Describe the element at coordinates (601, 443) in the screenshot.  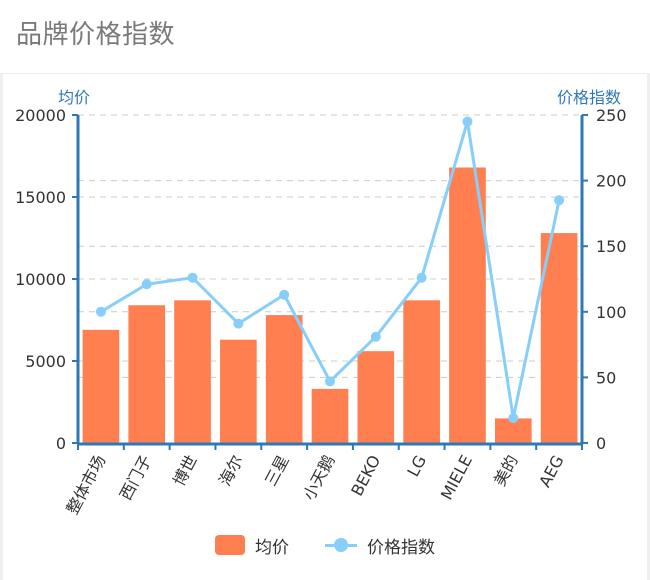
I see `y-tick-label-right: 0` at that location.